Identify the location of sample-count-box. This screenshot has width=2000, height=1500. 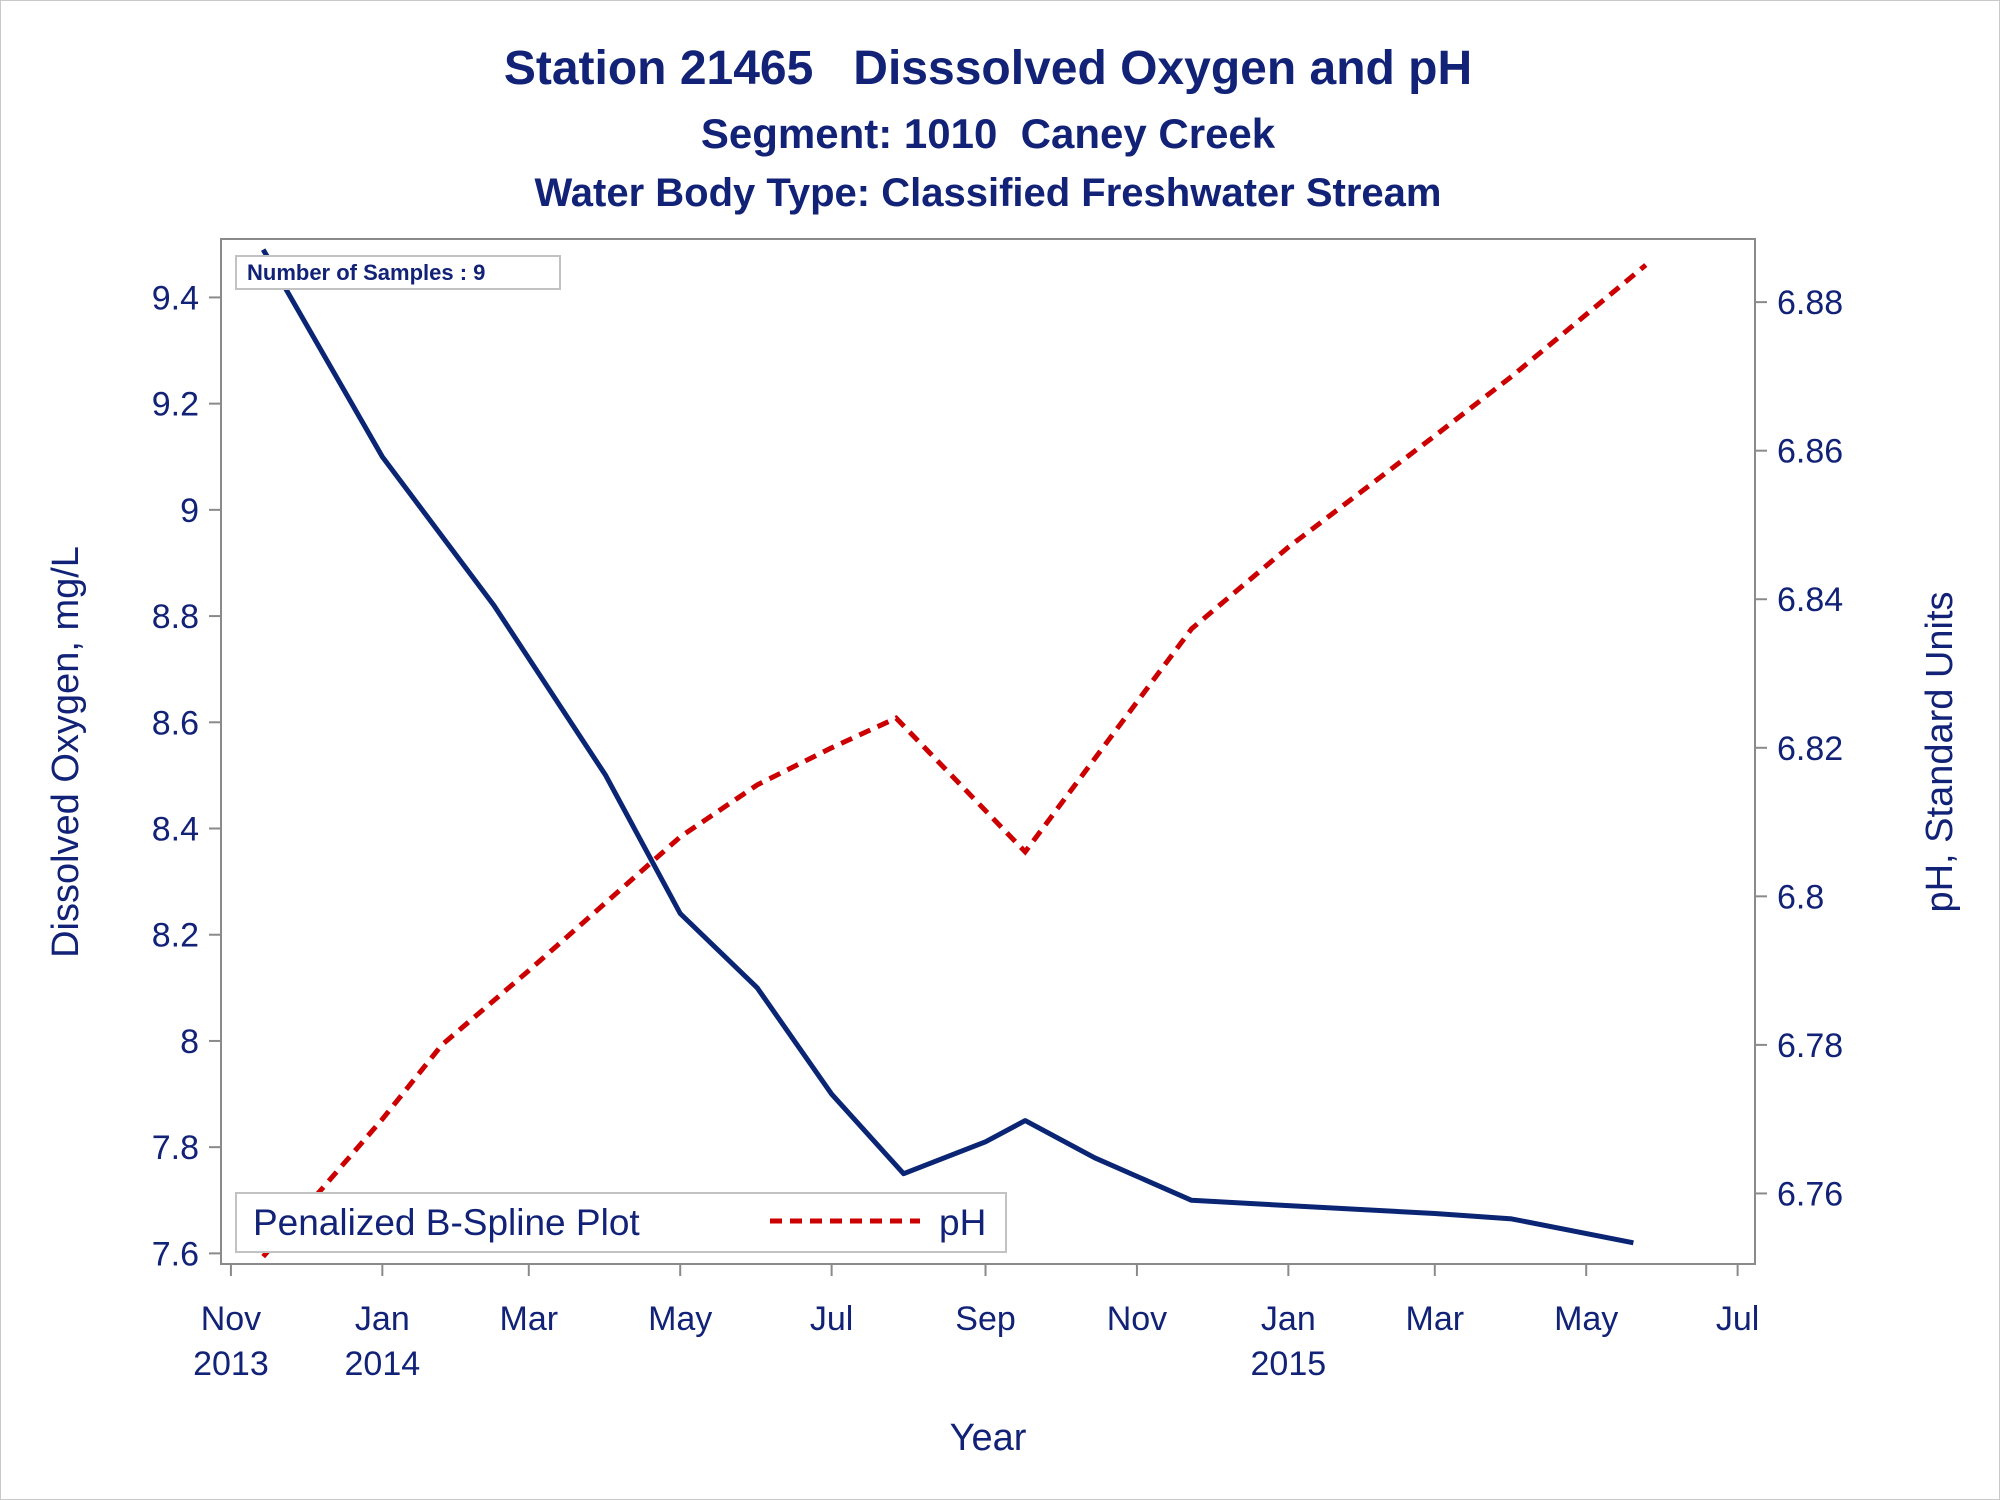
(398, 272).